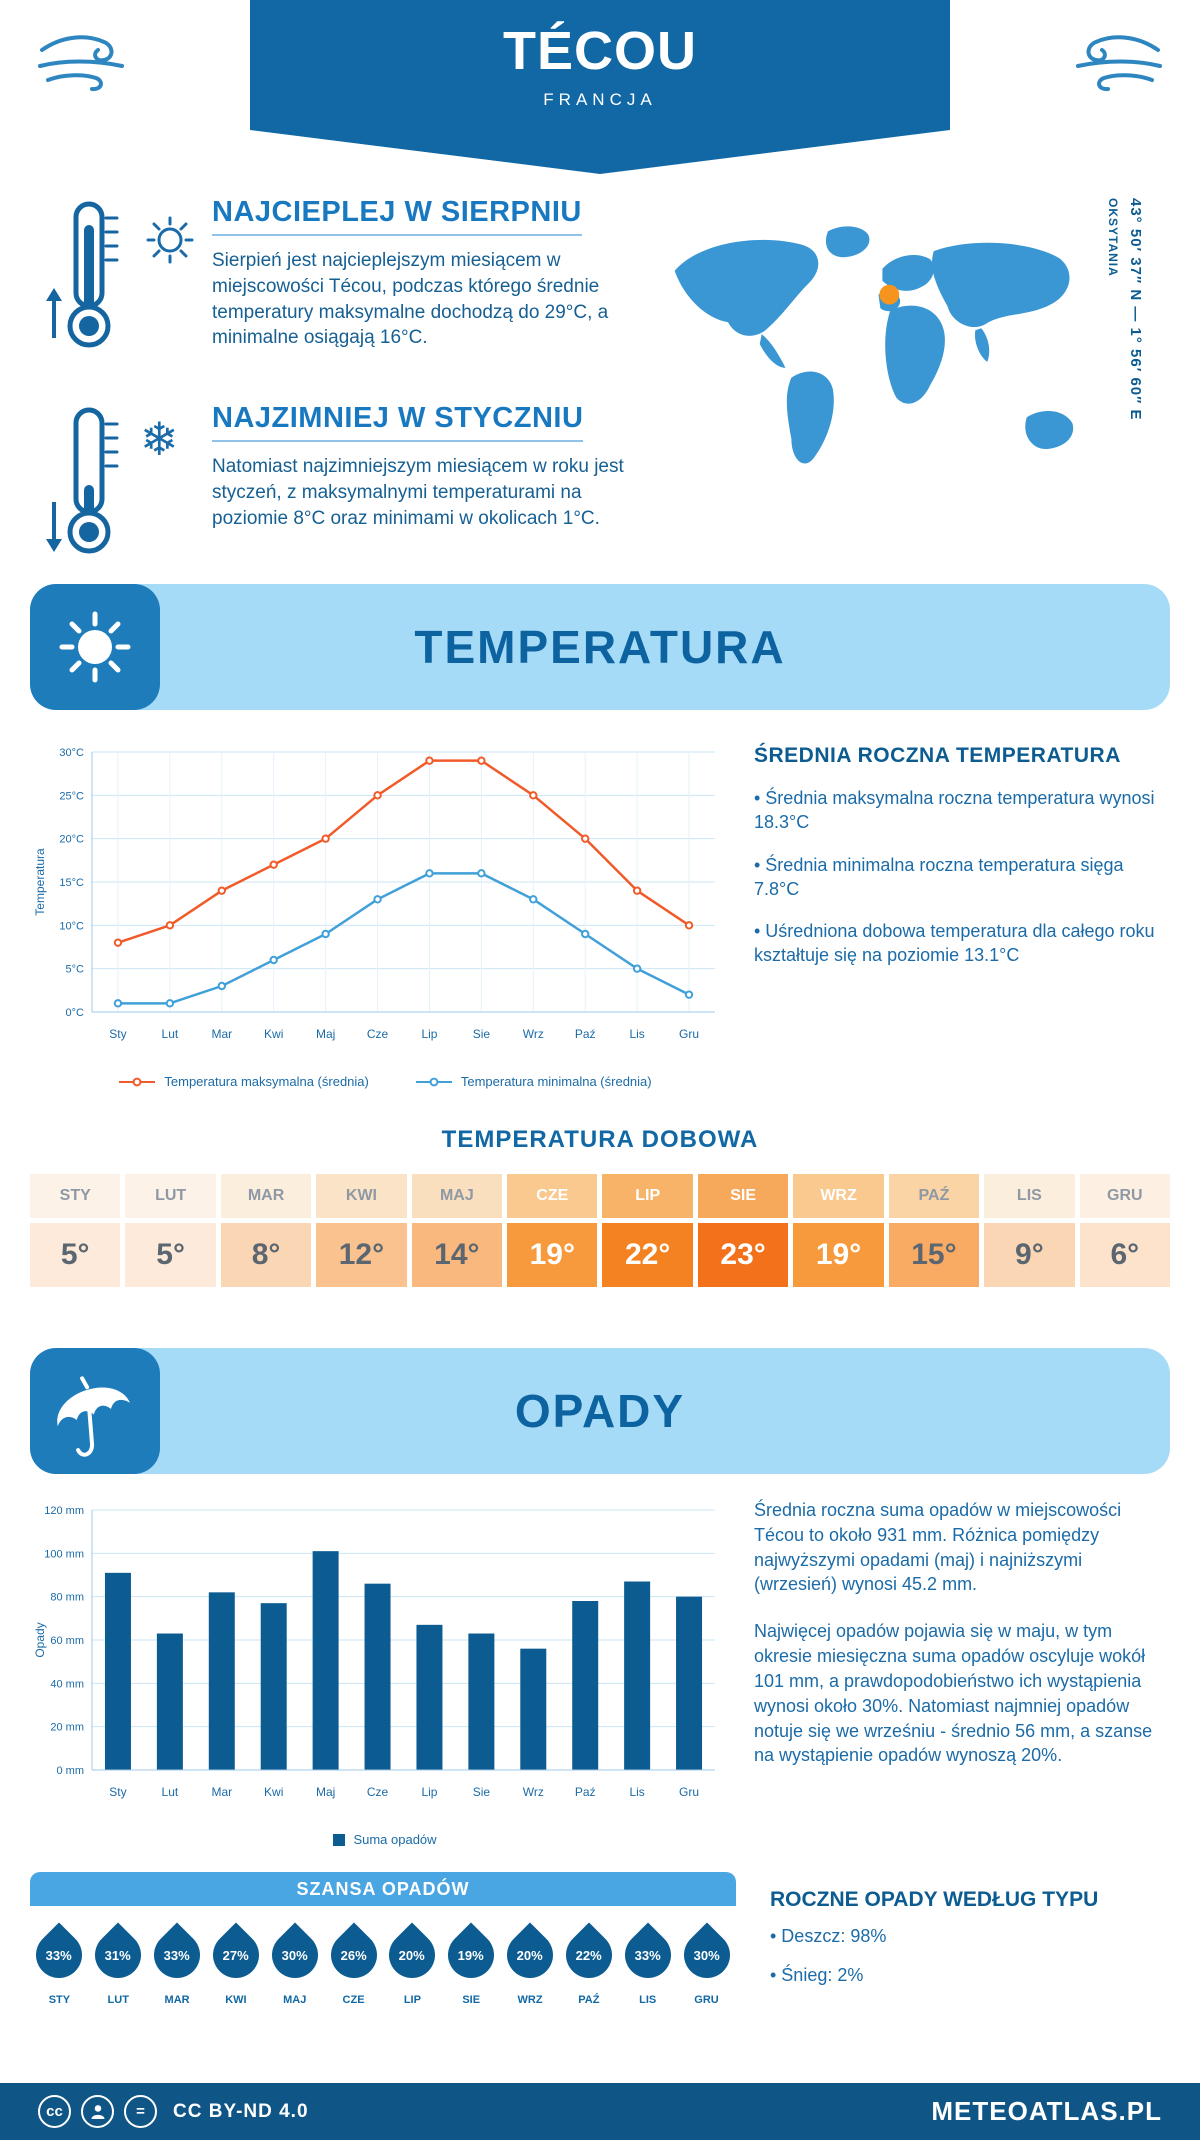 The image size is (1200, 2140). What do you see at coordinates (1125, 348) in the screenshot?
I see `map-labels: 43° 50′ 37″ N — 1° 56′ 60″ E OKSYTANIA` at bounding box center [1125, 348].